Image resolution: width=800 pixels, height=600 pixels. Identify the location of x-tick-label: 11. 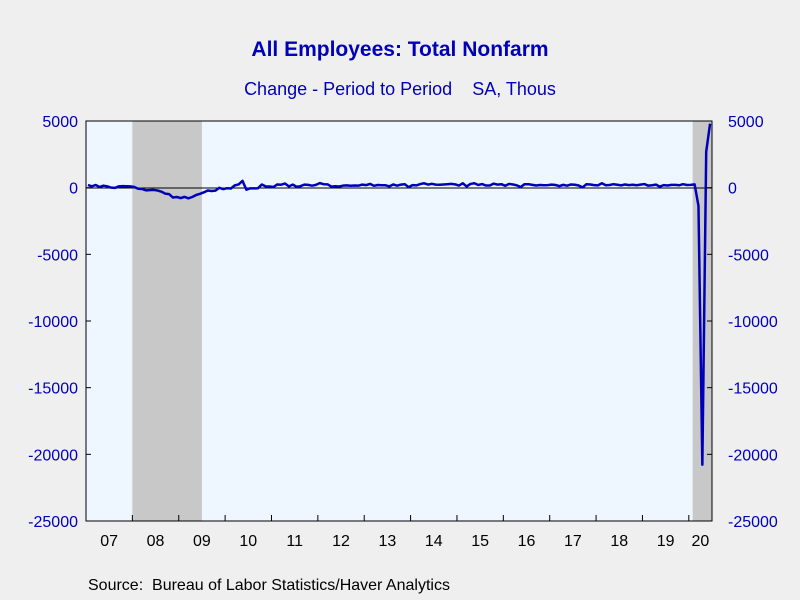
(294, 541).